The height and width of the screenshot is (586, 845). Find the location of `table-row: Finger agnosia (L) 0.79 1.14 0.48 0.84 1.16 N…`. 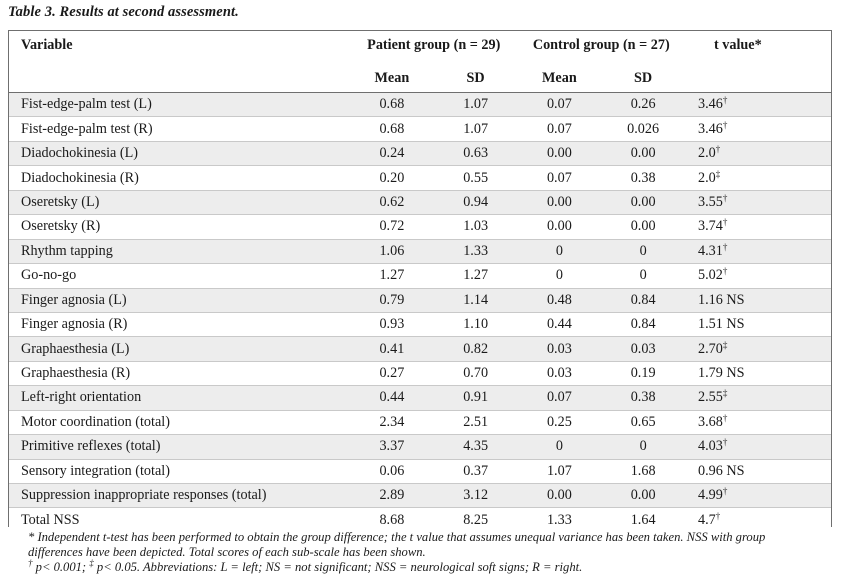

table-row: Finger agnosia (L) 0.79 1.14 0.48 0.84 1.16 N… is located at coordinates (420, 300).